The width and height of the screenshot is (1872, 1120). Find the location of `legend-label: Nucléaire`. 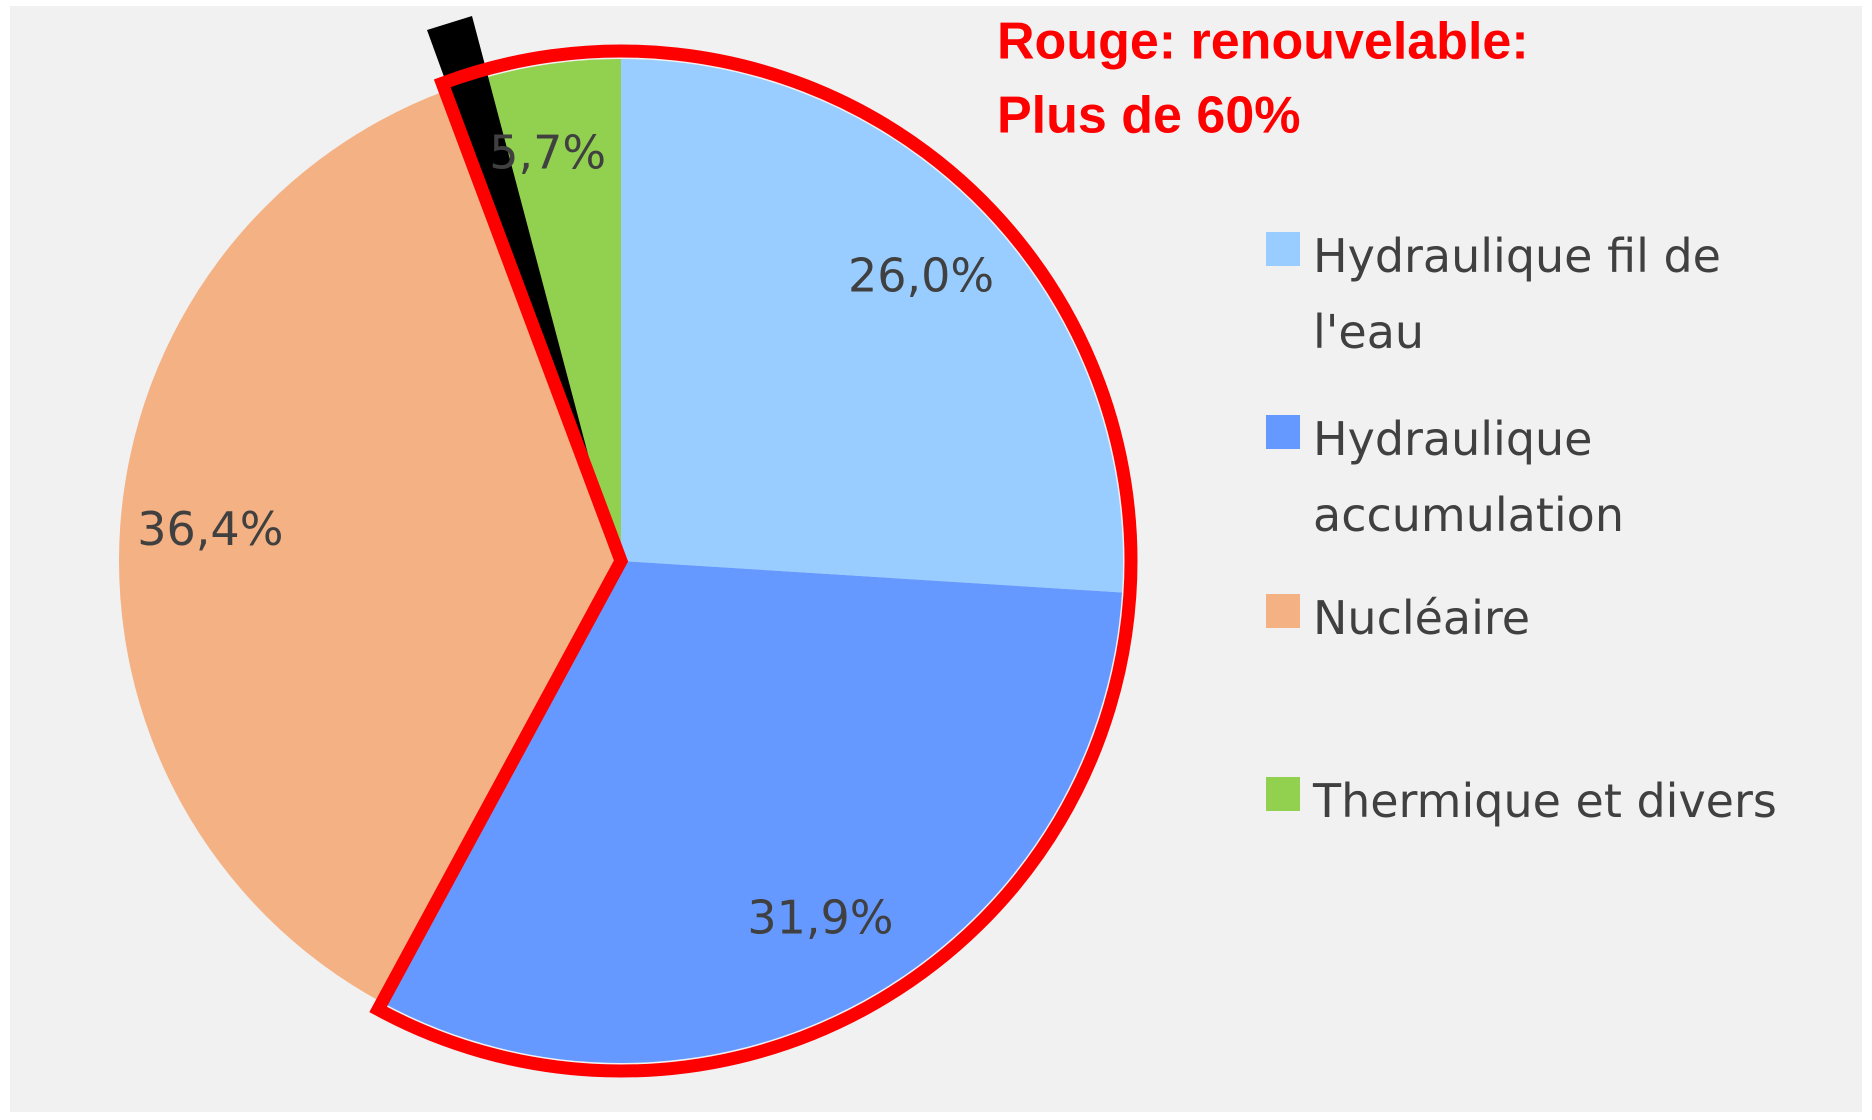

legend-label: Nucléaire is located at coordinates (1422, 618).